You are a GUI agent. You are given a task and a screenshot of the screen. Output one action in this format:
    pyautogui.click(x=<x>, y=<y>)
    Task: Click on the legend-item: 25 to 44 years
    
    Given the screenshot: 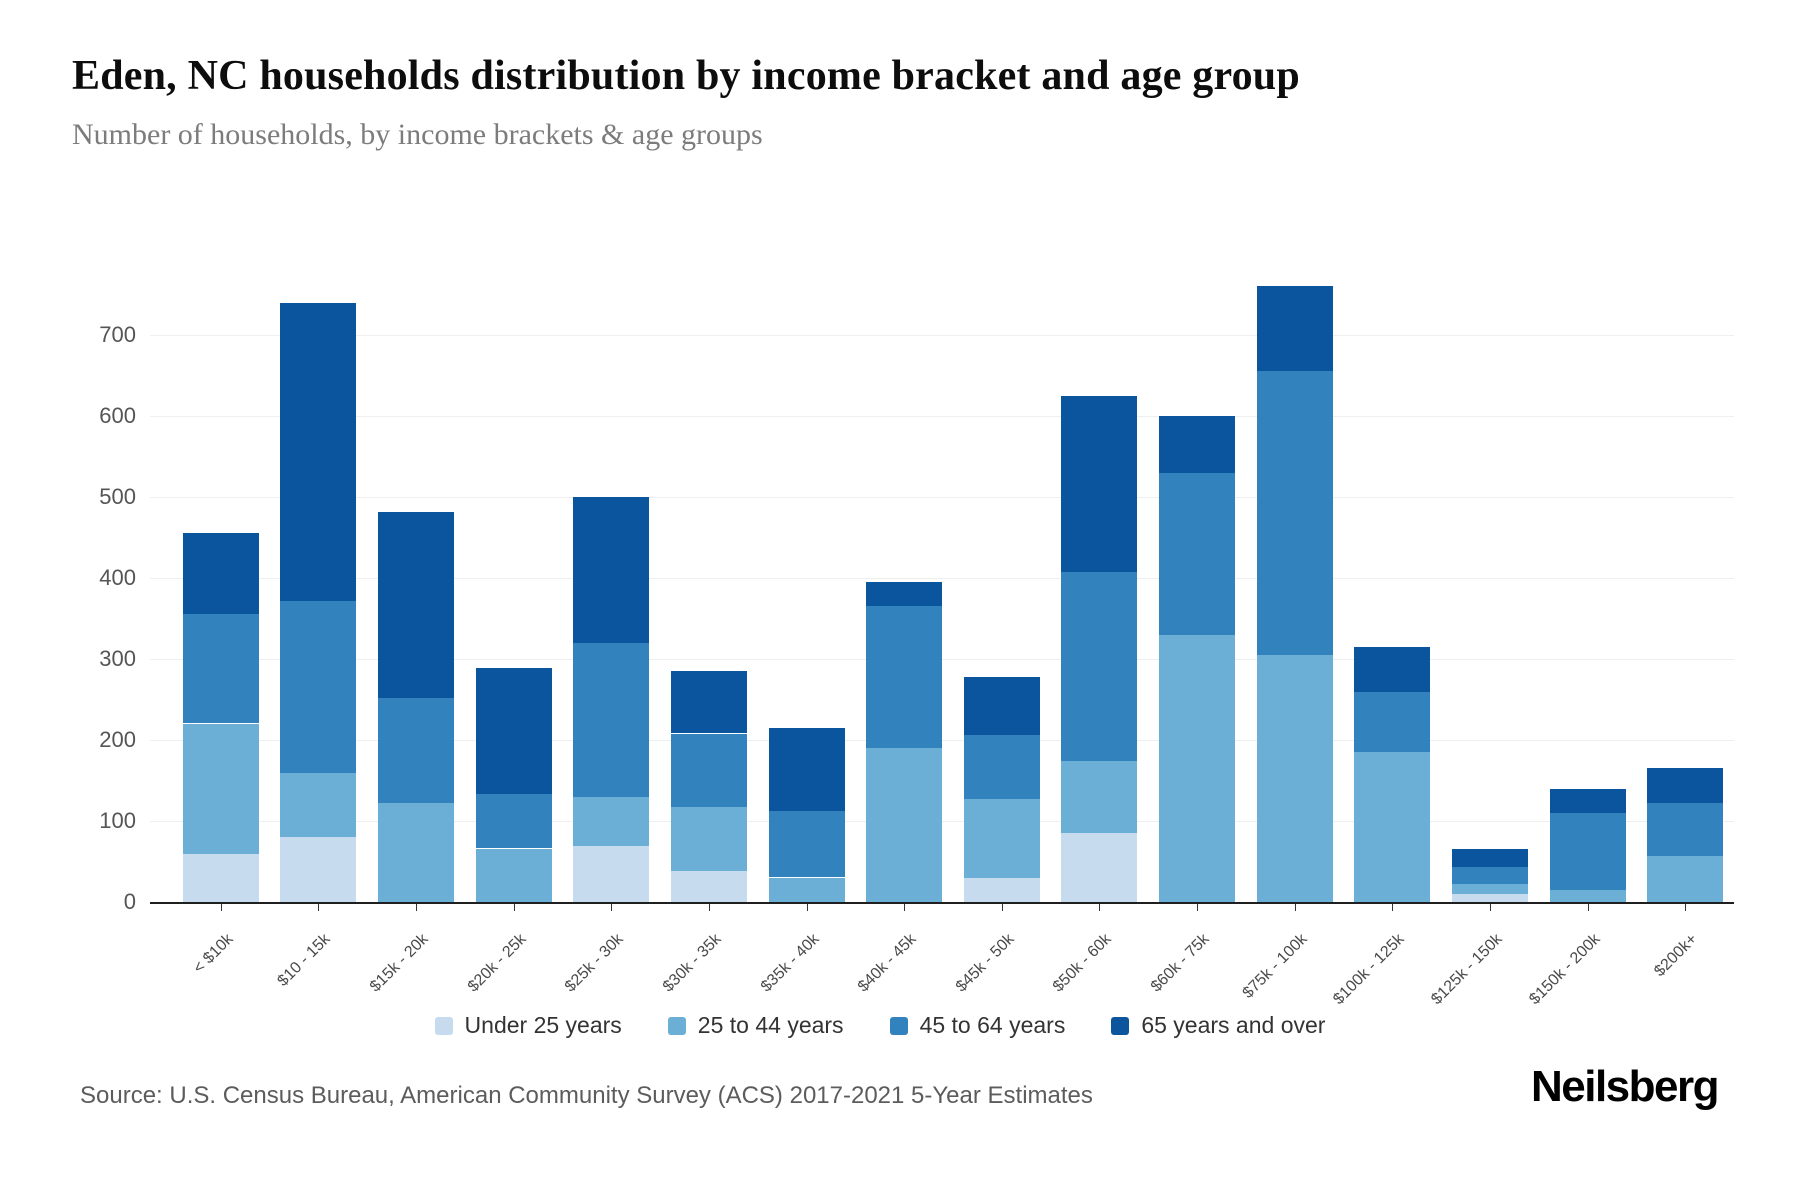 What is the action you would take?
    pyautogui.click(x=755, y=1025)
    